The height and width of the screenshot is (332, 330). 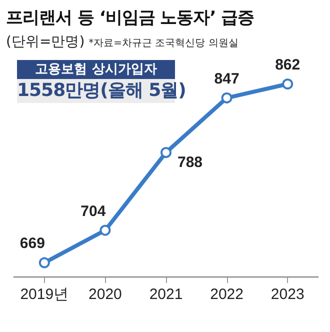 I want to click on annotation: 1558만명(올해 5월), so click(x=101, y=91).